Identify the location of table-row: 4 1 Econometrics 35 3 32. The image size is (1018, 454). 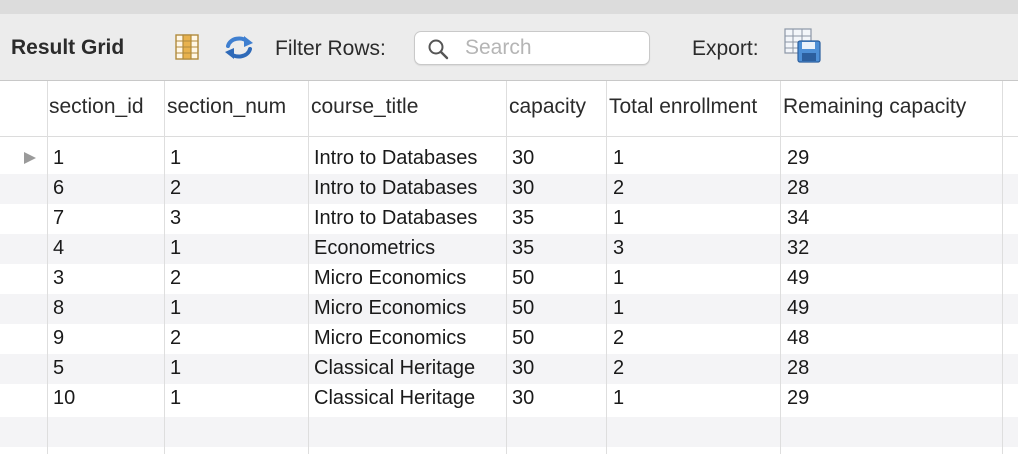
(509, 249).